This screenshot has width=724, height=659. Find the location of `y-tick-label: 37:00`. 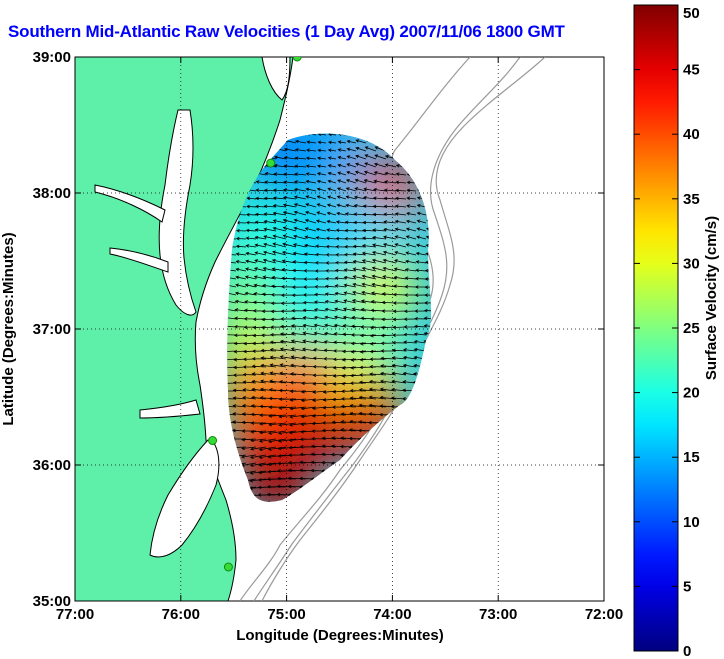

y-tick-label: 37:00 is located at coordinates (52, 329).